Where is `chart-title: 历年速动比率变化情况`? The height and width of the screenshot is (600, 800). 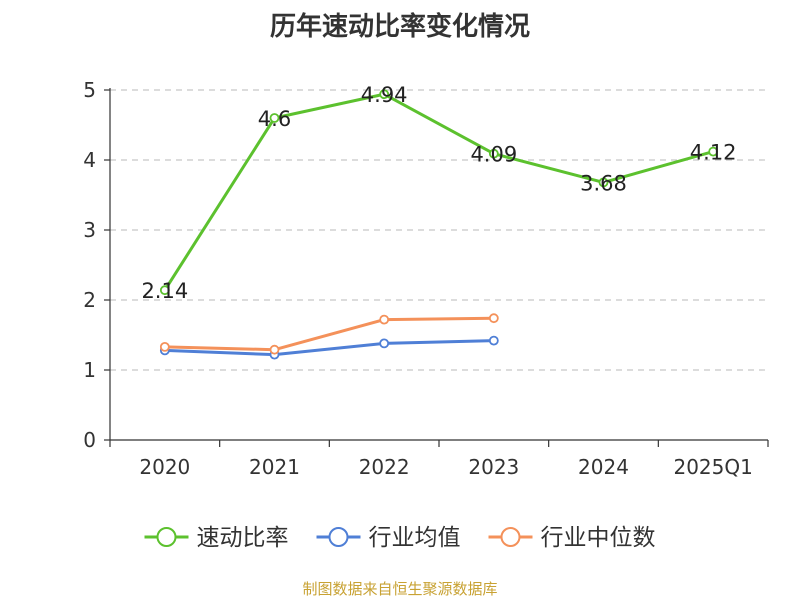 chart-title: 历年速动比率变化情况 is located at coordinates (399, 27).